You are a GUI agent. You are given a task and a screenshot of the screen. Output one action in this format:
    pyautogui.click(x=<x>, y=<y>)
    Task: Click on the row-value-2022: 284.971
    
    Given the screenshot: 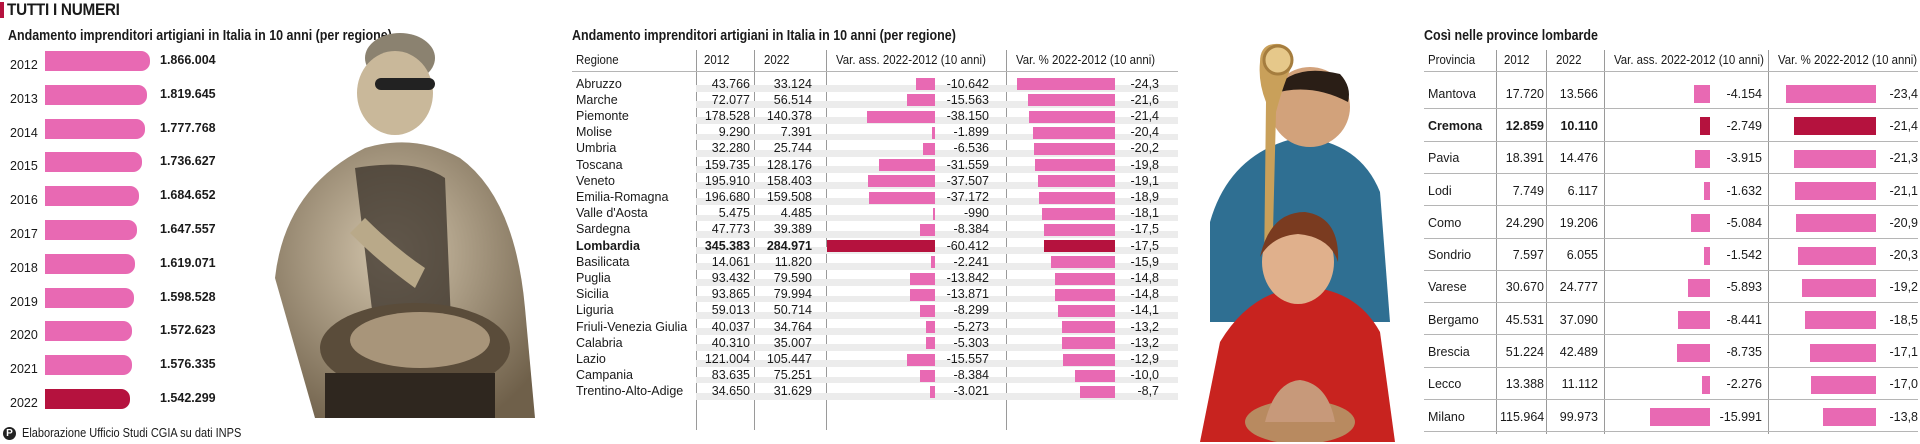 What is the action you would take?
    pyautogui.click(x=789, y=245)
    